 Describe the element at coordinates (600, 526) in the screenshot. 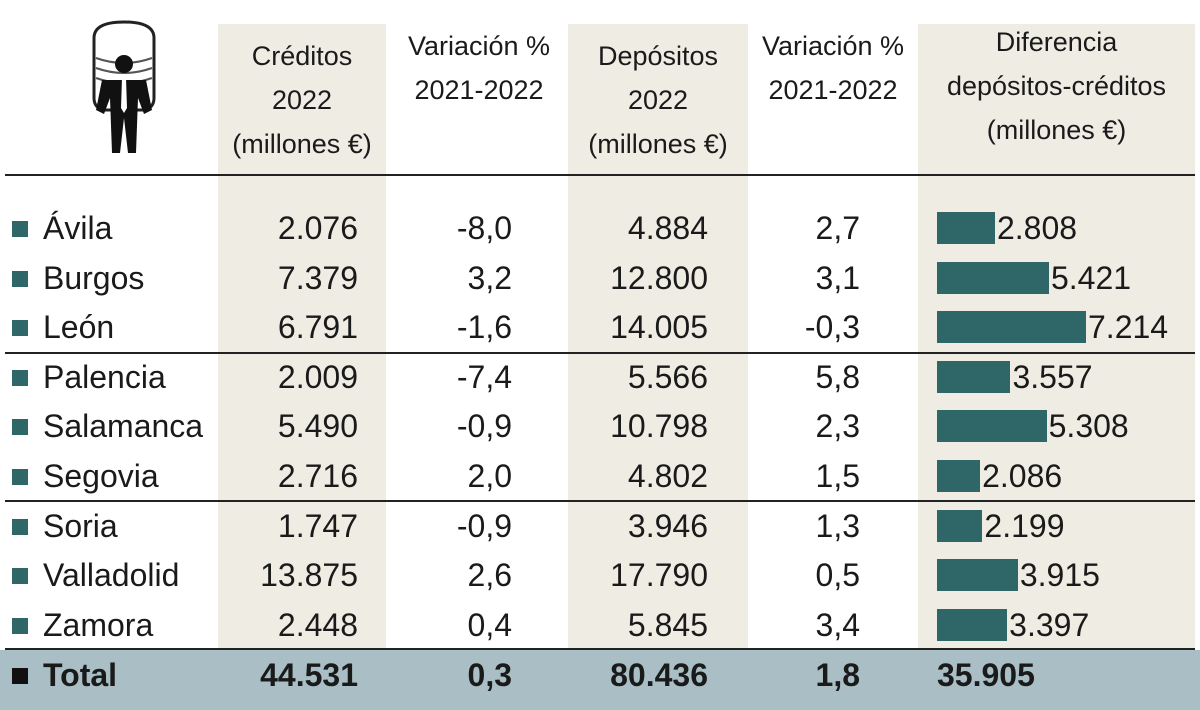

I see `table-row: Soria 1.747 -0,9 3.946 1,3 2.199` at that location.